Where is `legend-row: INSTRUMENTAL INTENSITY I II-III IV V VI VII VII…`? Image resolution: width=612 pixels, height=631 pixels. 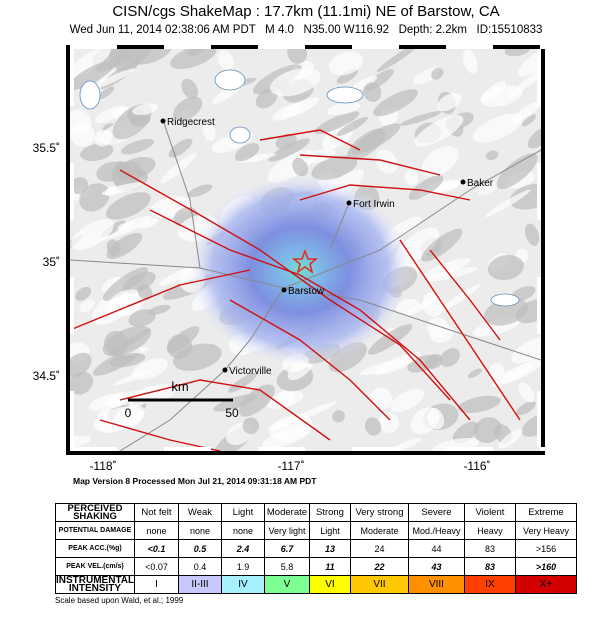 legend-row: INSTRUMENTAL INTENSITY I II-III IV V VI VII VII… is located at coordinates (316, 584).